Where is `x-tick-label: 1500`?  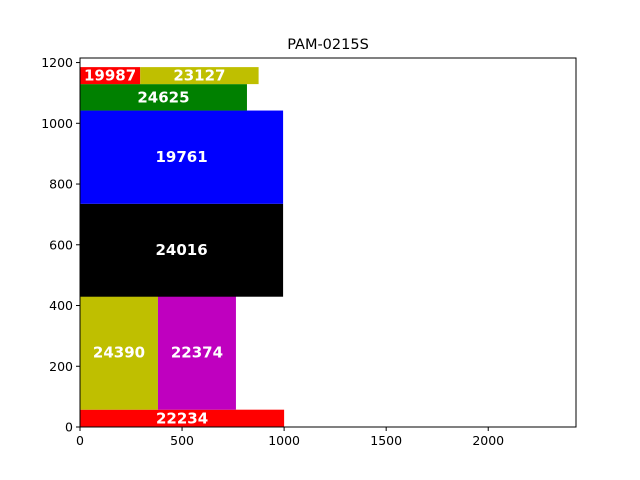
x-tick-label: 1500 is located at coordinates (386, 440).